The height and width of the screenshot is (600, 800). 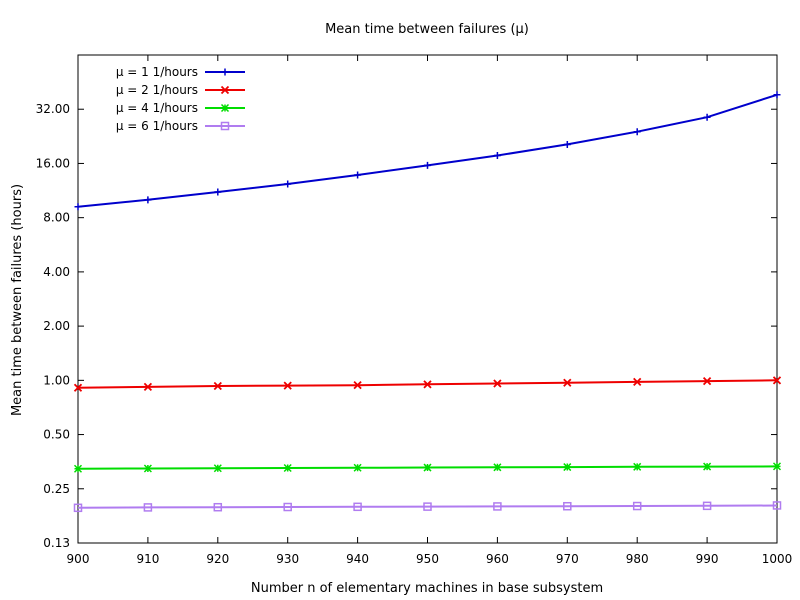 I want to click on x-tick-label: 920, so click(x=217, y=559).